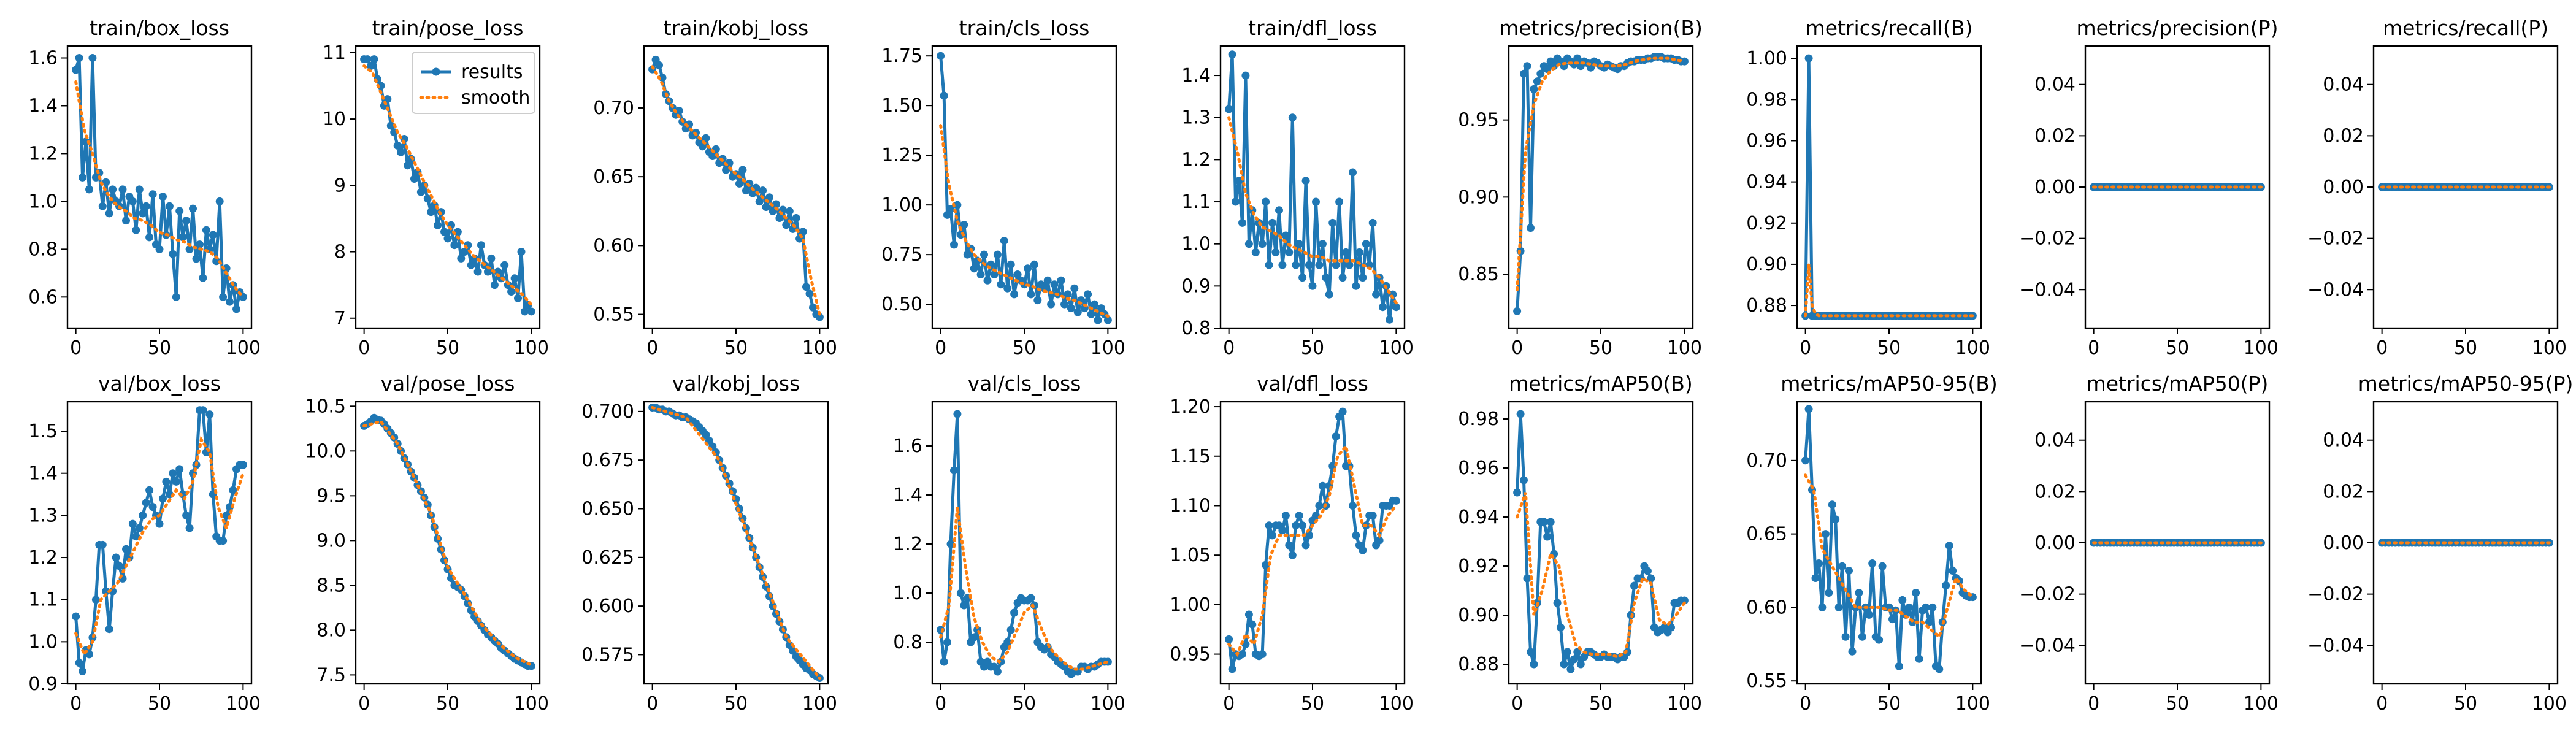  I want to click on y-tick-label: 0.50, so click(901, 304).